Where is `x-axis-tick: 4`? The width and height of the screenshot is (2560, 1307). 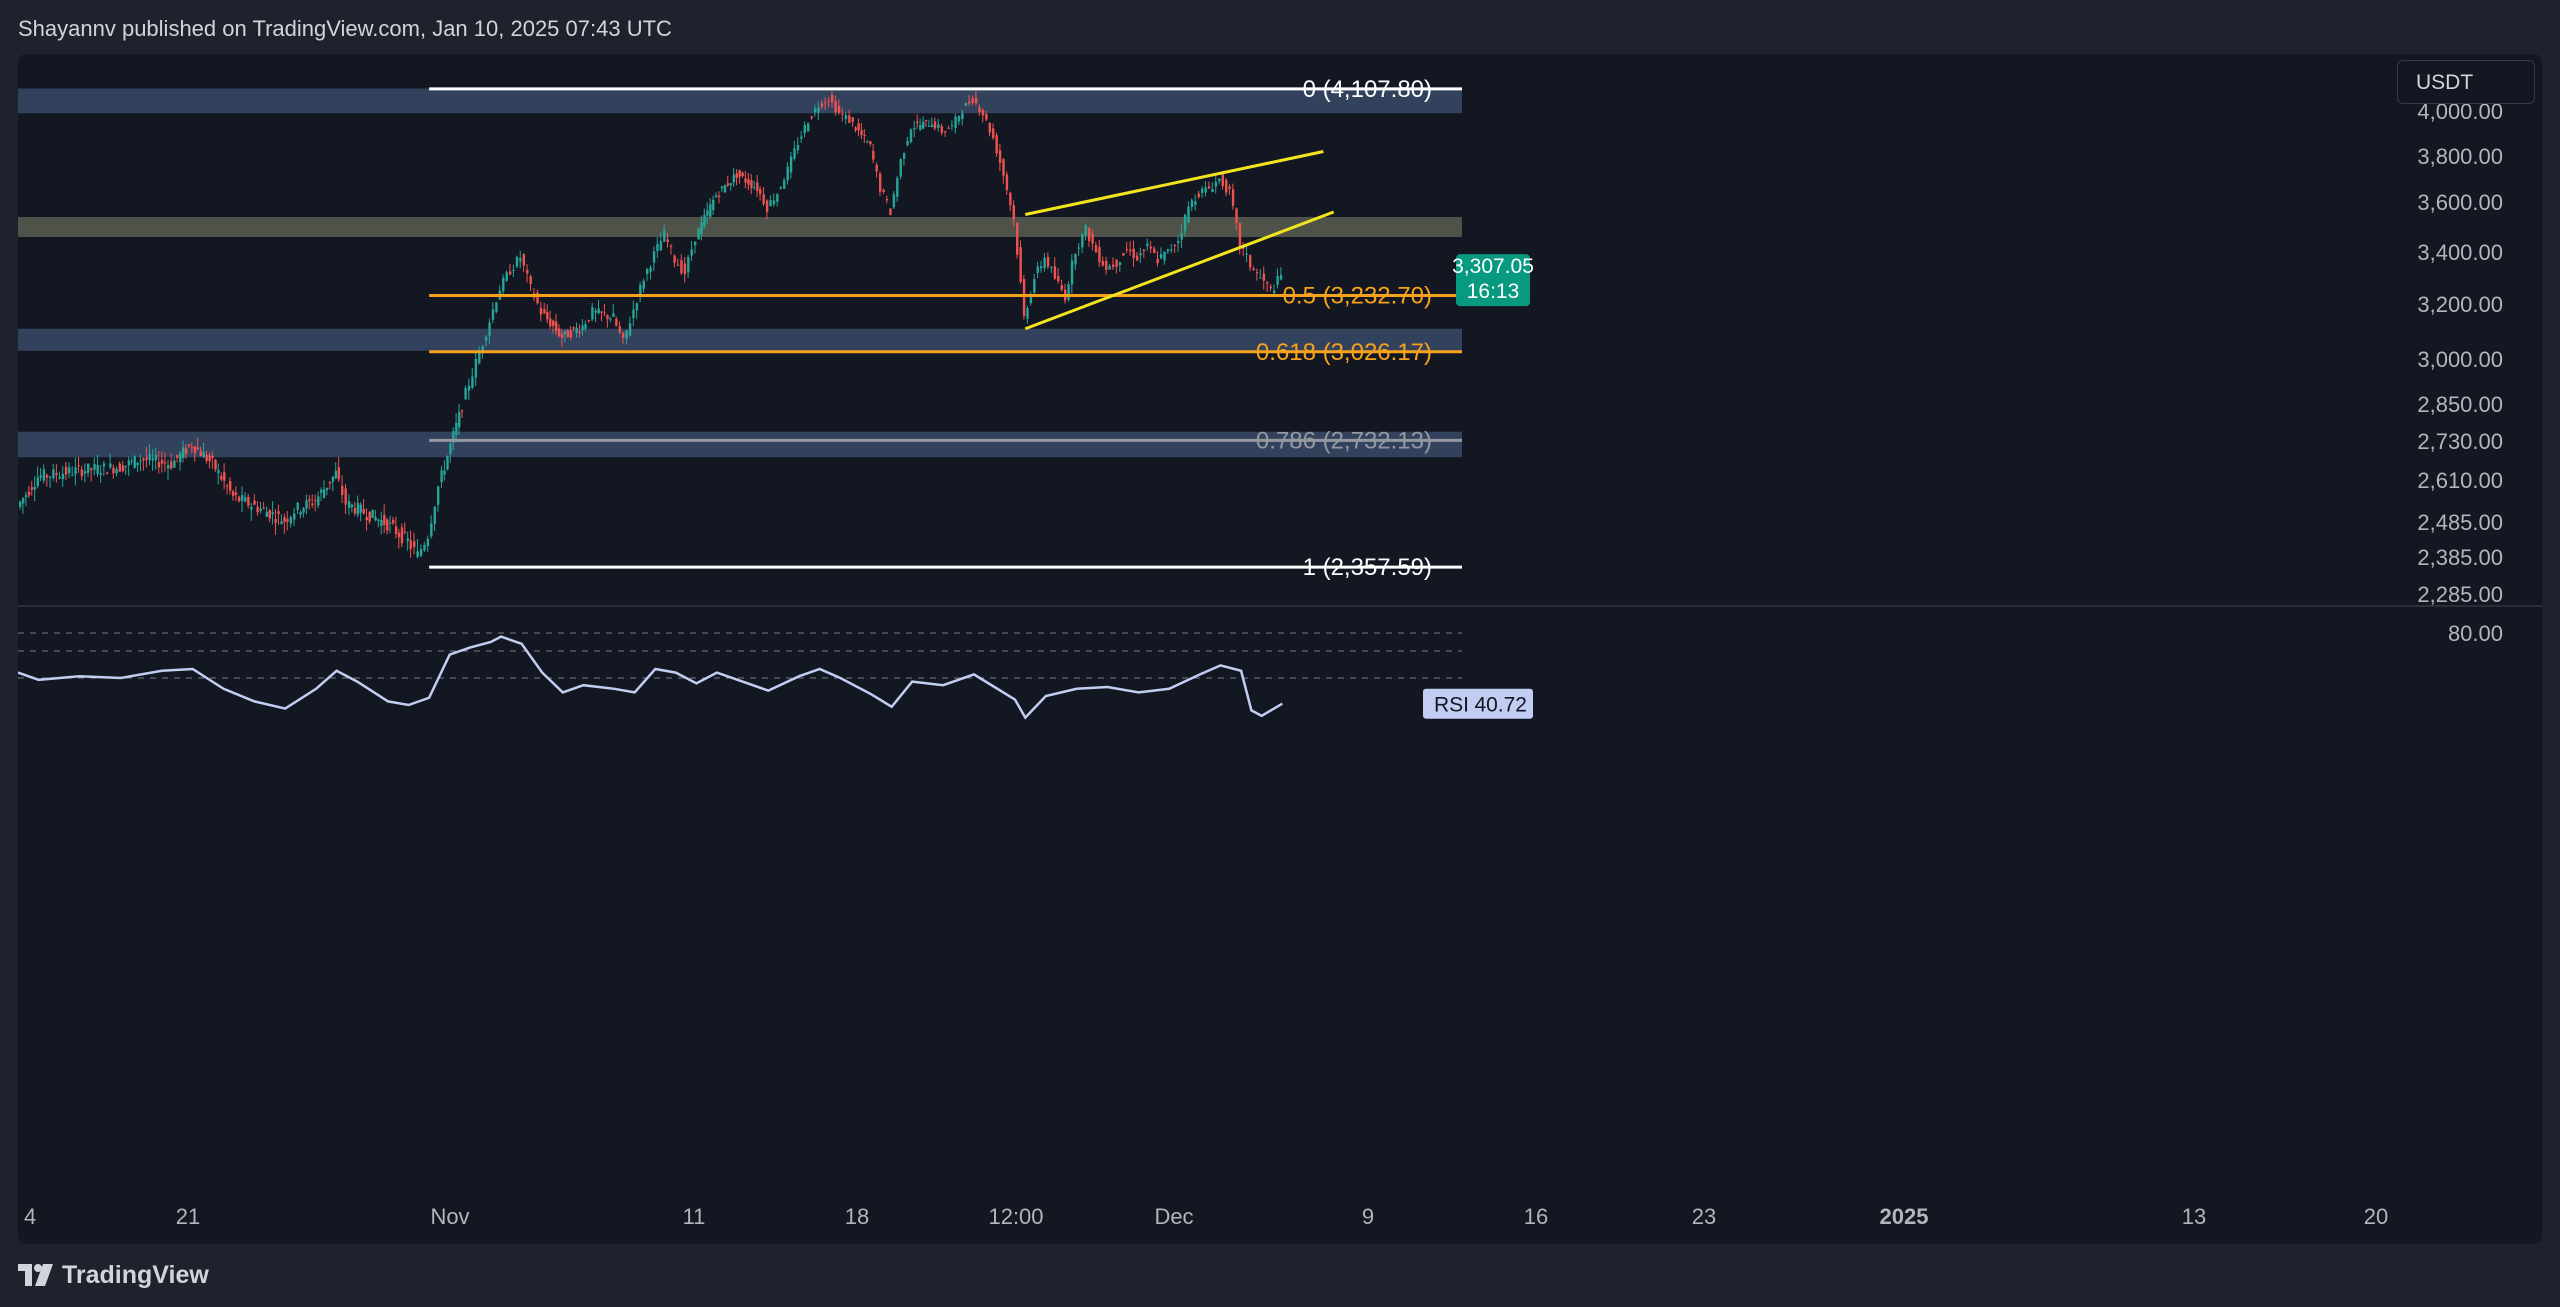
x-axis-tick: 4 is located at coordinates (30, 1216).